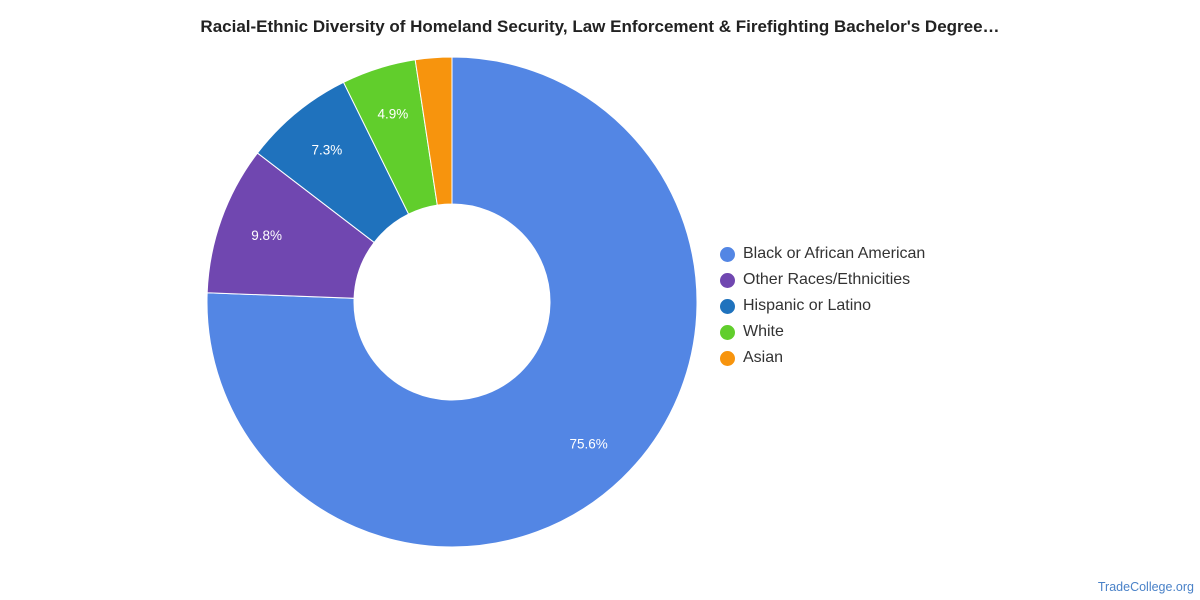 This screenshot has width=1200, height=600. Describe the element at coordinates (727, 254) in the screenshot. I see `legend-swatch-black-or-african-american` at that location.